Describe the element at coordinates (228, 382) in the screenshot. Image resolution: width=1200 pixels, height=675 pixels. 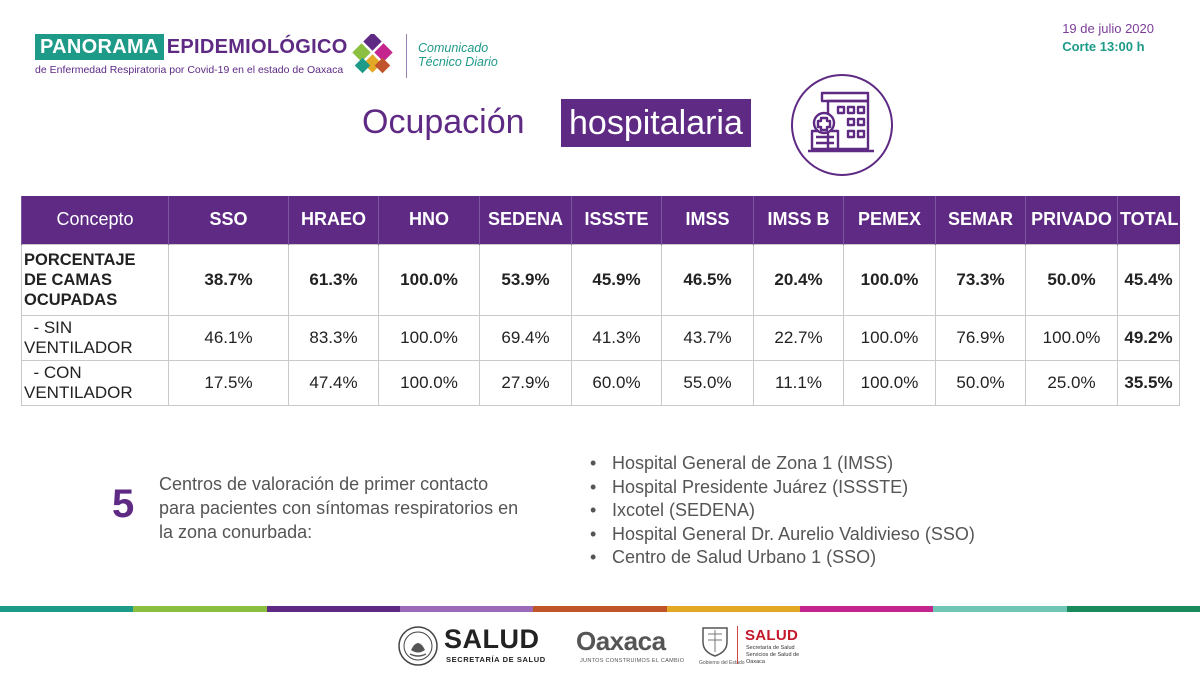
I see `table-cell: 17.5%` at that location.